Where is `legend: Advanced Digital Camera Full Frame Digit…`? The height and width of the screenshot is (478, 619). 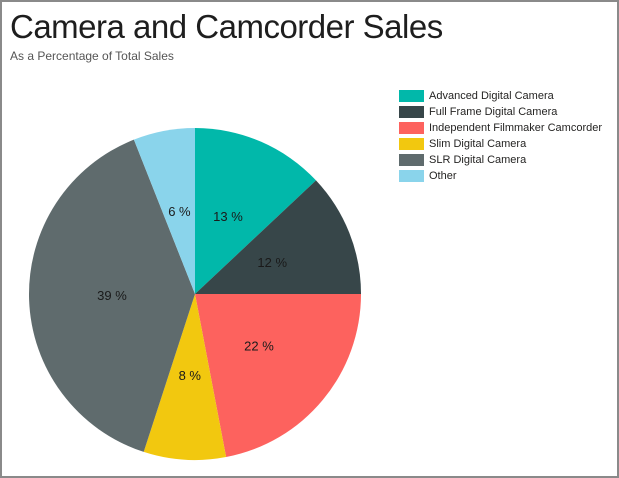 legend: Advanced Digital Camera Full Frame Digit… is located at coordinates (500, 136).